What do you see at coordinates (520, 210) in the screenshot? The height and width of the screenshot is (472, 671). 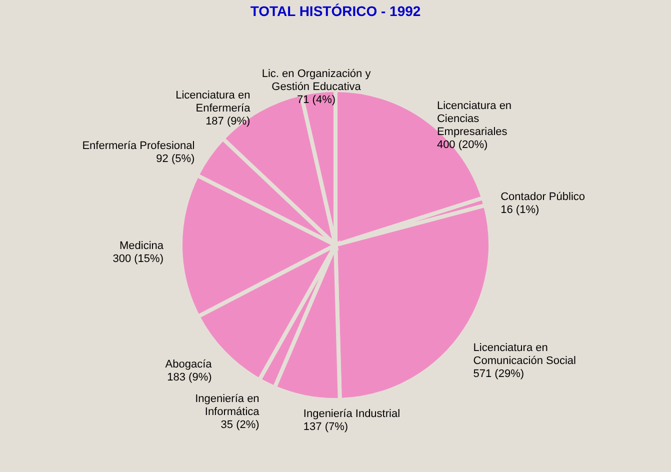 I see `data-label: 16 (1%)` at bounding box center [520, 210].